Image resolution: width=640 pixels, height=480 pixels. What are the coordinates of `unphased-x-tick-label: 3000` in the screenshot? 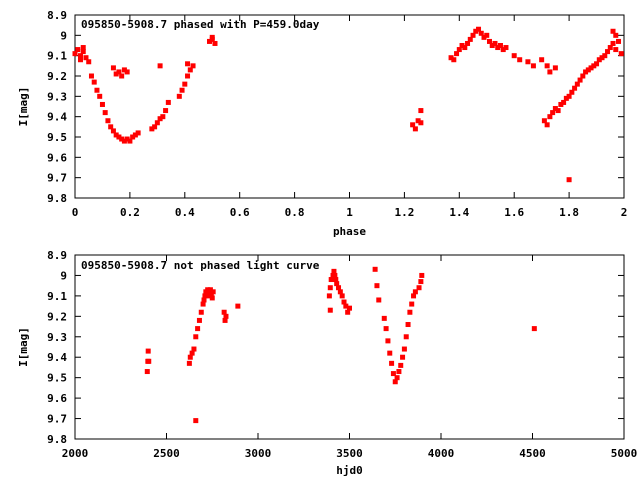 It's located at (258, 453).